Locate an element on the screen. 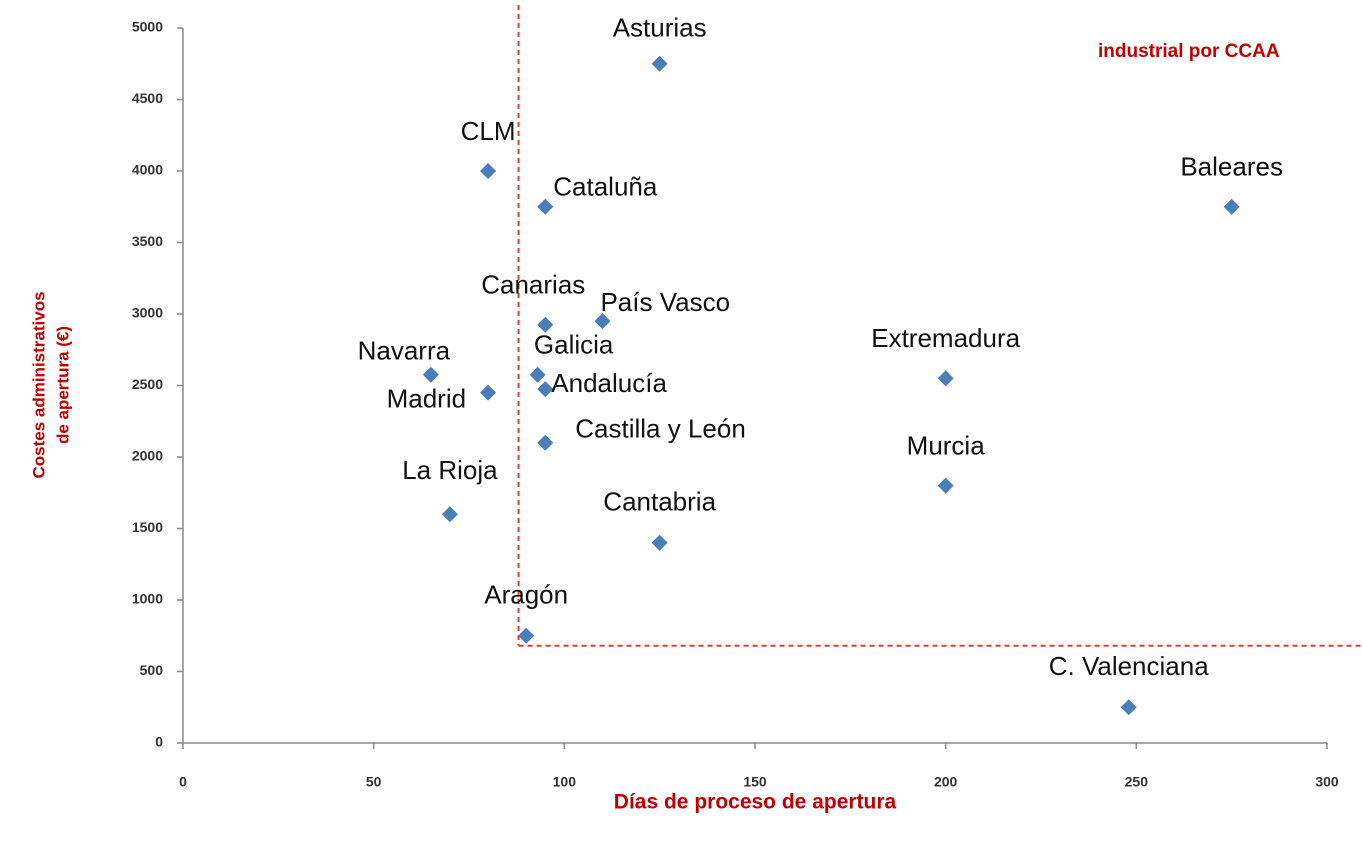  y-tick-label: 2000 is located at coordinates (147, 456).